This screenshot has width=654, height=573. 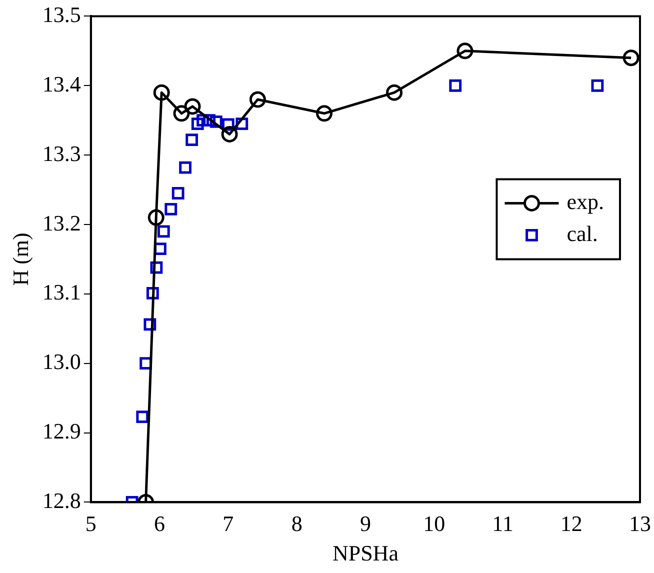 What do you see at coordinates (571, 523) in the screenshot?
I see `x-tick-label: 12` at bounding box center [571, 523].